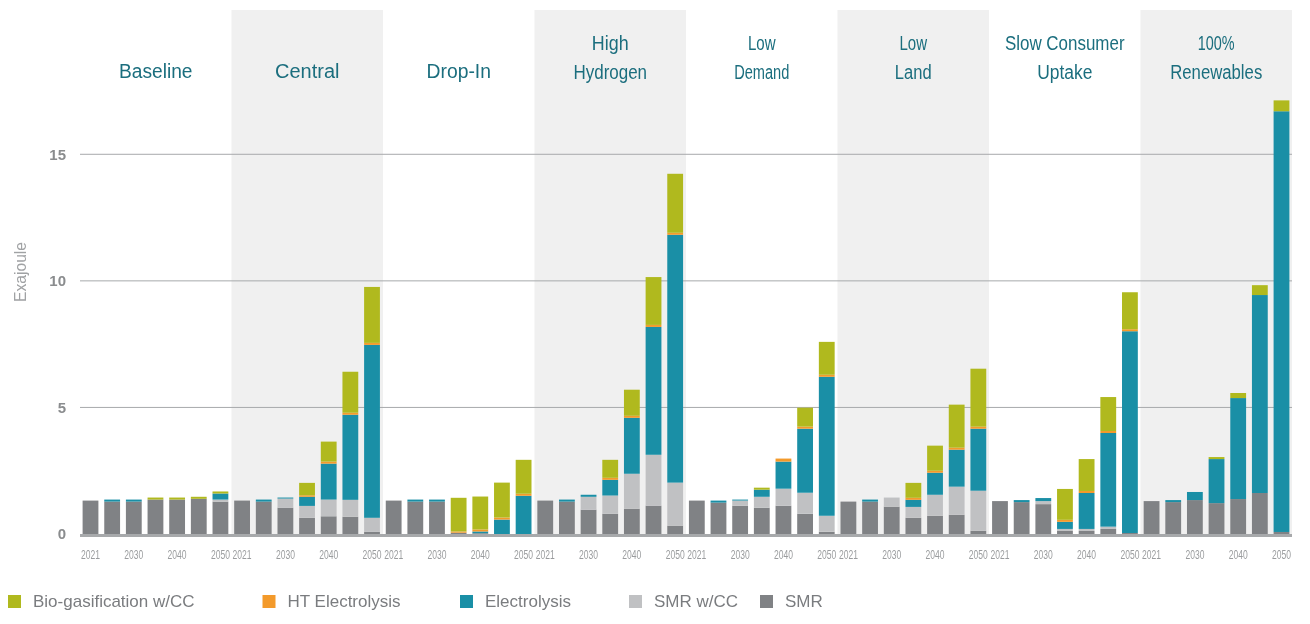 The width and height of the screenshot is (1310, 624). I want to click on y-tick-label: 0, so click(61, 534).